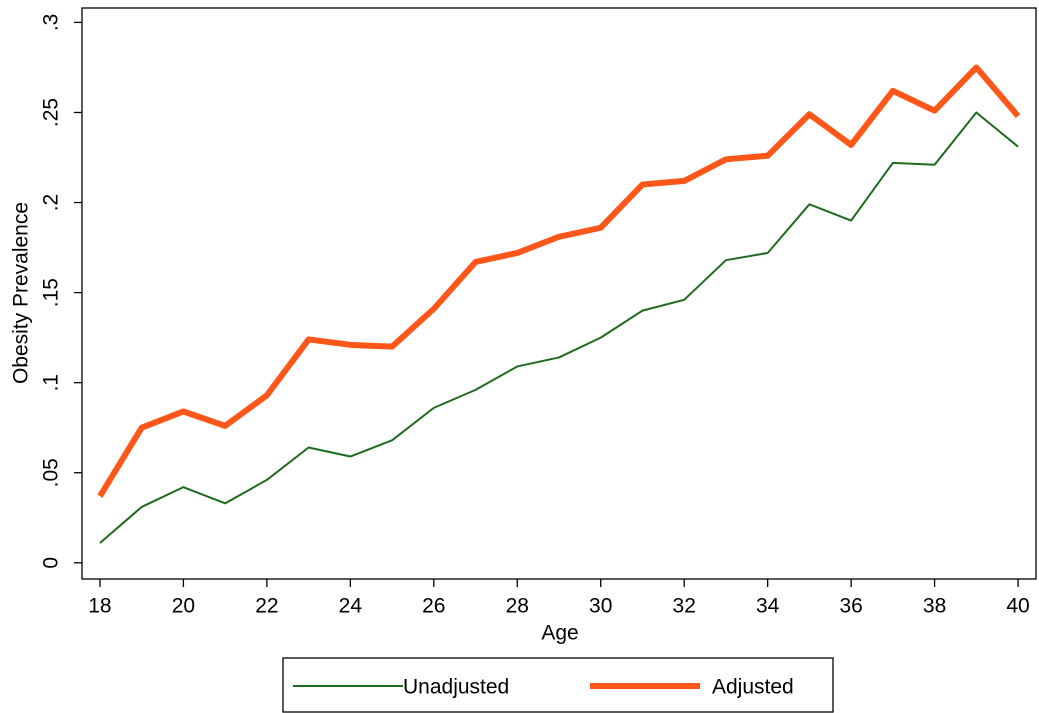  I want to click on y-tick-label: 0, so click(51, 563).